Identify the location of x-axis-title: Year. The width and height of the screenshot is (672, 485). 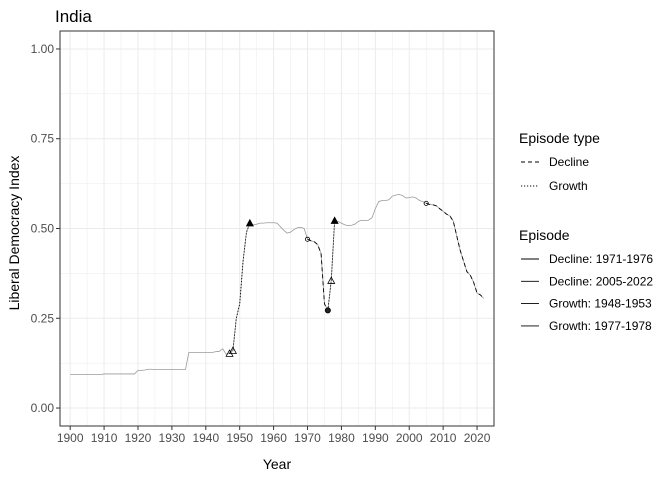
(277, 464).